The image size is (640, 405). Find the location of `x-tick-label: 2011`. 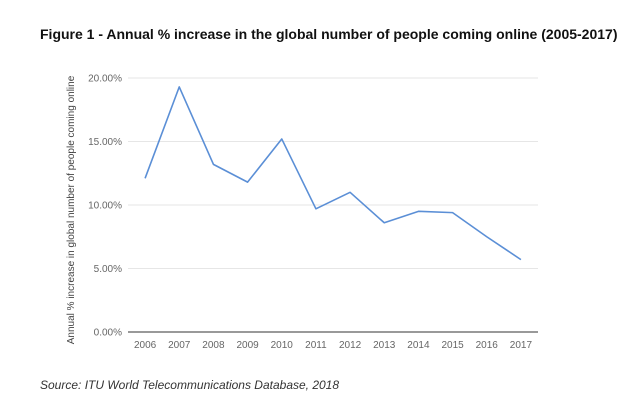

x-tick-label: 2011 is located at coordinates (316, 345).